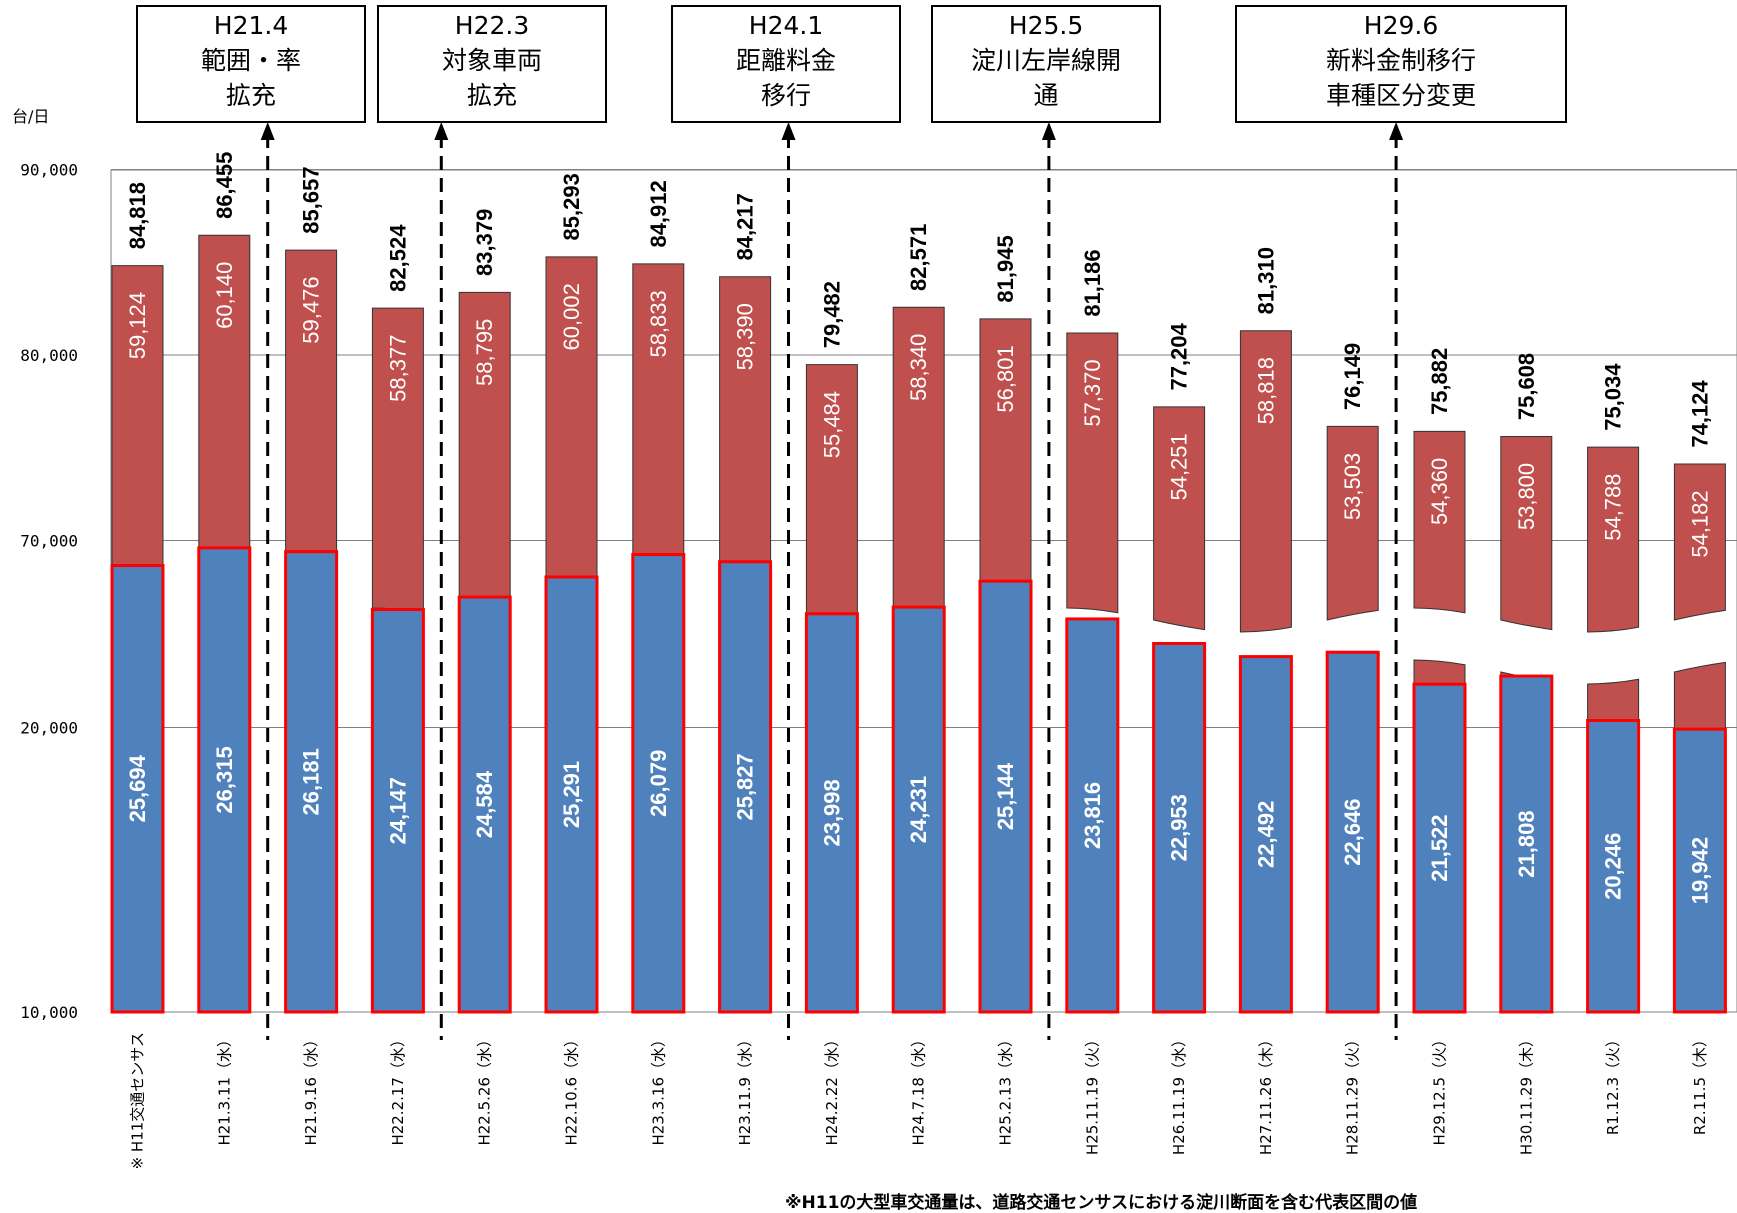  I want to click on annotation-text: 淀川左岸線開, so click(1046, 60).